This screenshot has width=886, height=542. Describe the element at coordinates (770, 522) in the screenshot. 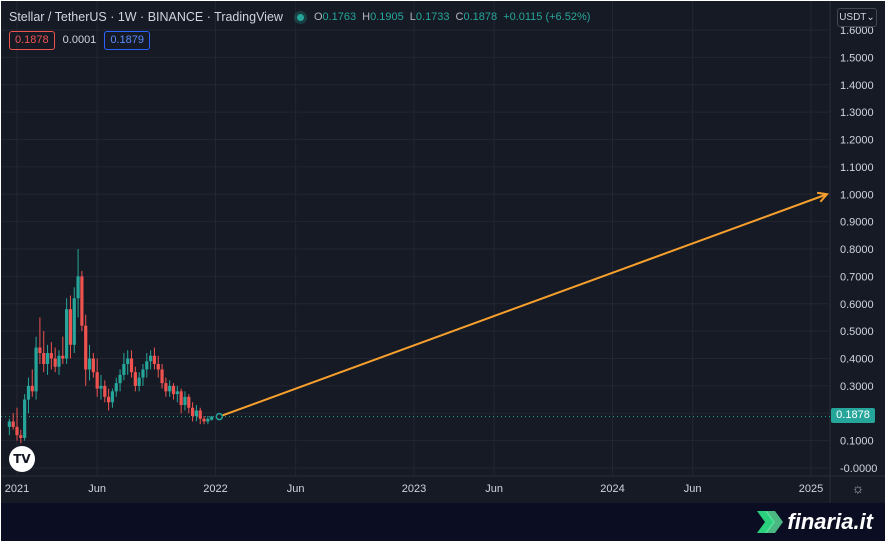

I see `finaria-chevron-icon` at that location.